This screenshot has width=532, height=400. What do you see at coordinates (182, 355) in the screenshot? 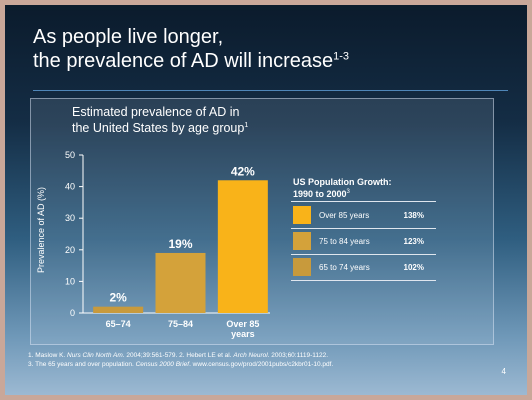
I see `footnote-number: 2.` at bounding box center [182, 355].